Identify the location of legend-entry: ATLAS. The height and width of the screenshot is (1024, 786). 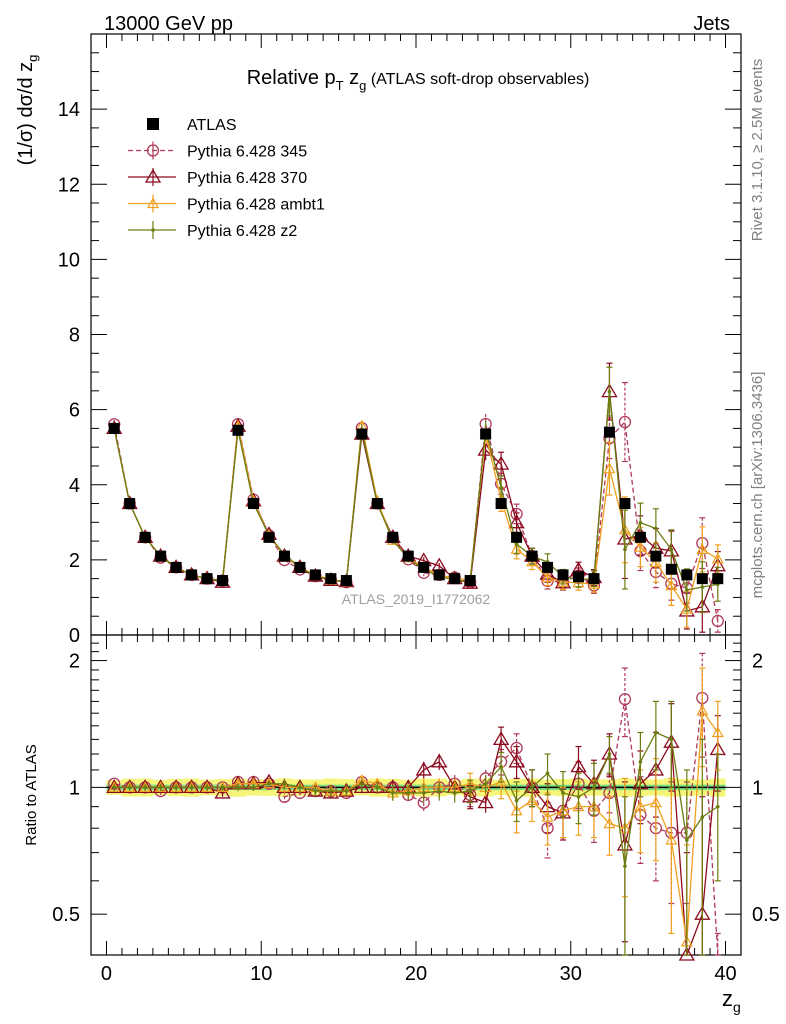
(192, 125).